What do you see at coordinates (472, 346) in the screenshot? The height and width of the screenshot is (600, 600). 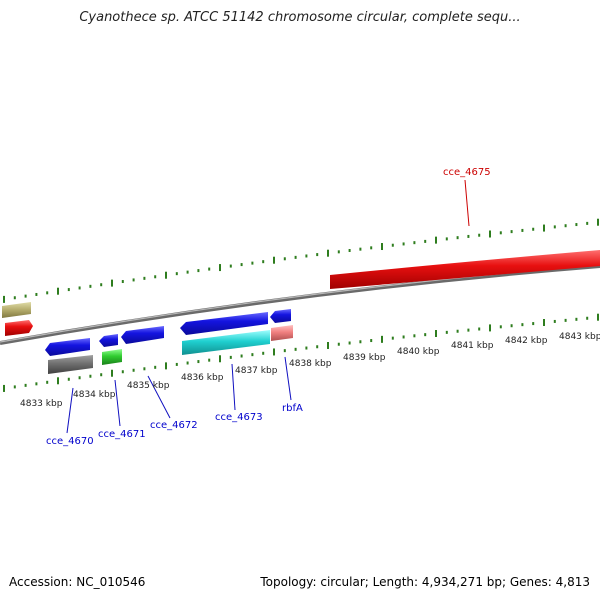 I see `scale-label: 4841 kbp` at bounding box center [472, 346].